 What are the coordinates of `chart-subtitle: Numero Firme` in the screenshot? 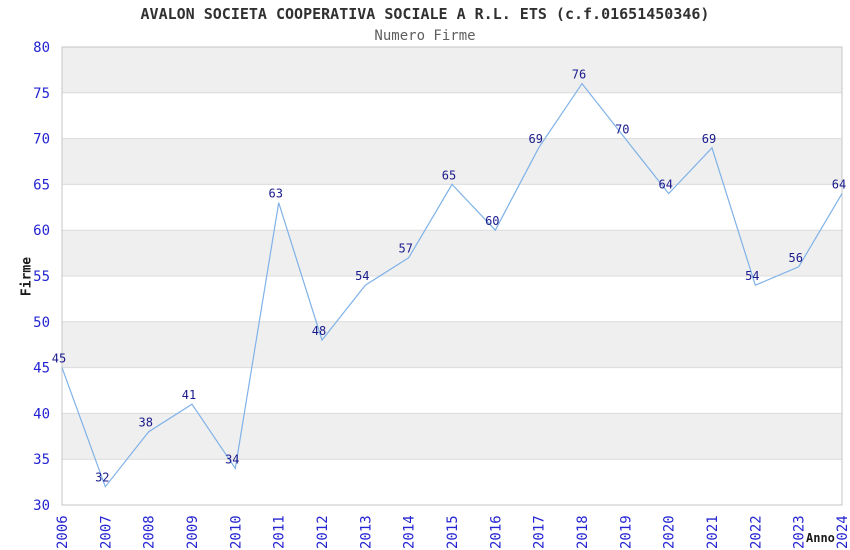 It's located at (425, 36).